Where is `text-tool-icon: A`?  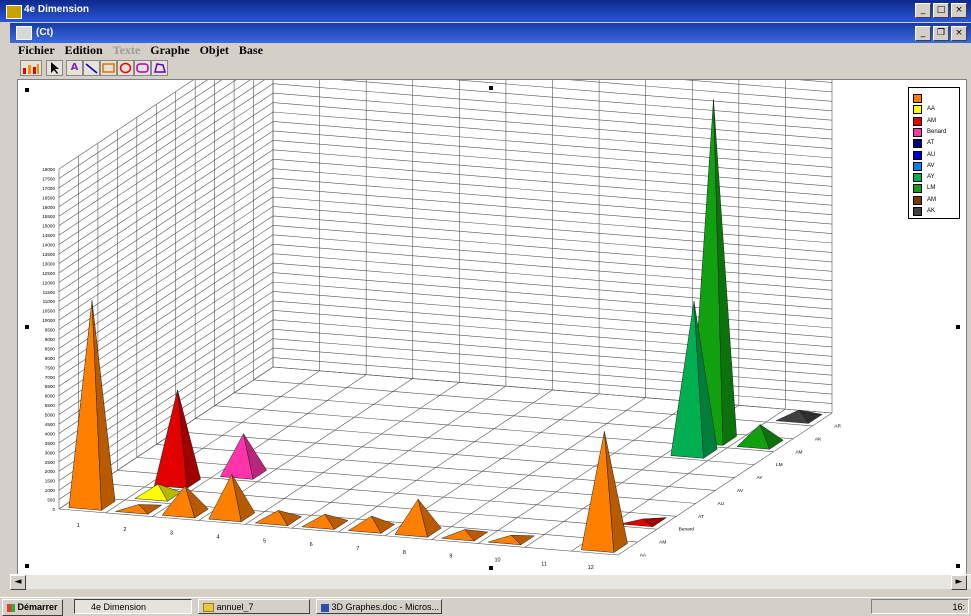
text-tool-icon: A is located at coordinates (74, 68).